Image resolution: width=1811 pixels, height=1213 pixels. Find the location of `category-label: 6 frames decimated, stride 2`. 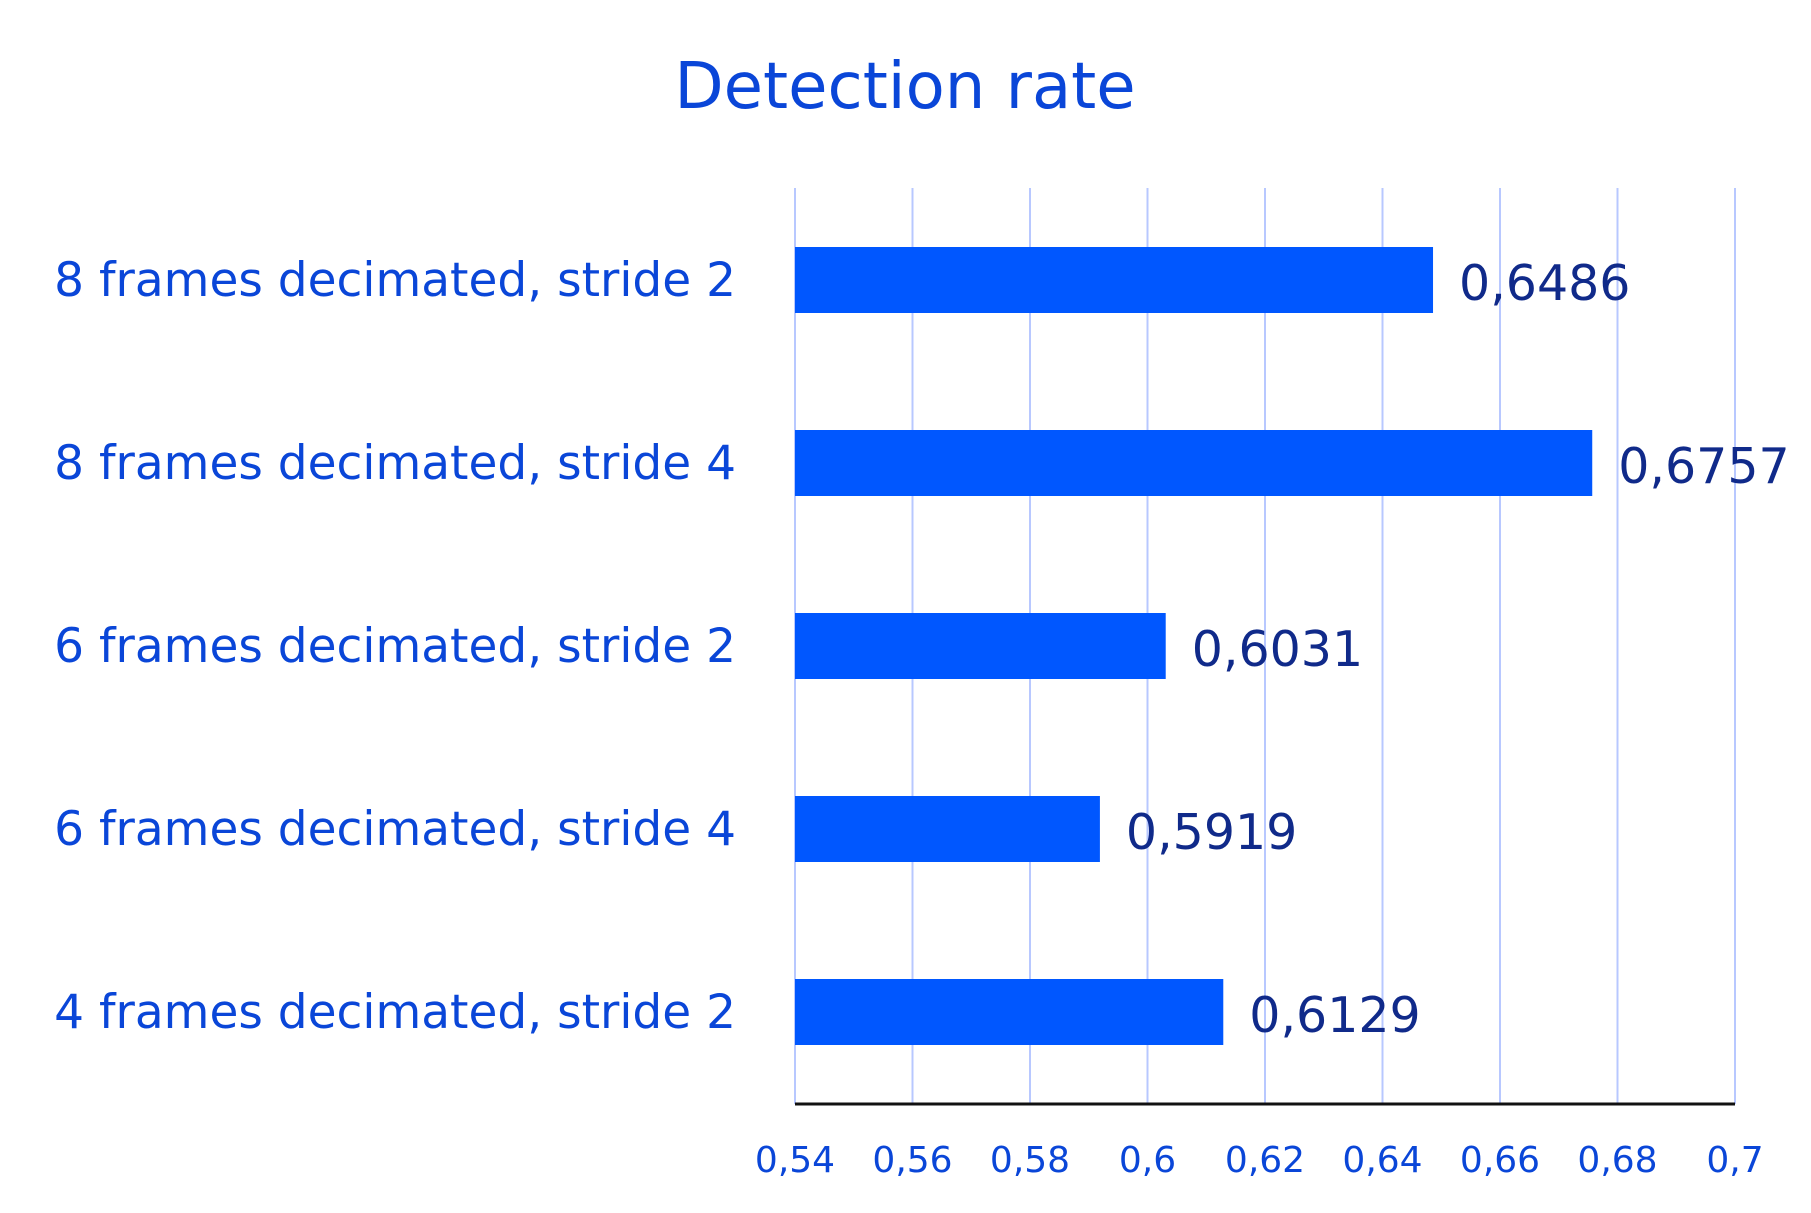

category-label: 6 frames decimated, stride 2 is located at coordinates (395, 646).